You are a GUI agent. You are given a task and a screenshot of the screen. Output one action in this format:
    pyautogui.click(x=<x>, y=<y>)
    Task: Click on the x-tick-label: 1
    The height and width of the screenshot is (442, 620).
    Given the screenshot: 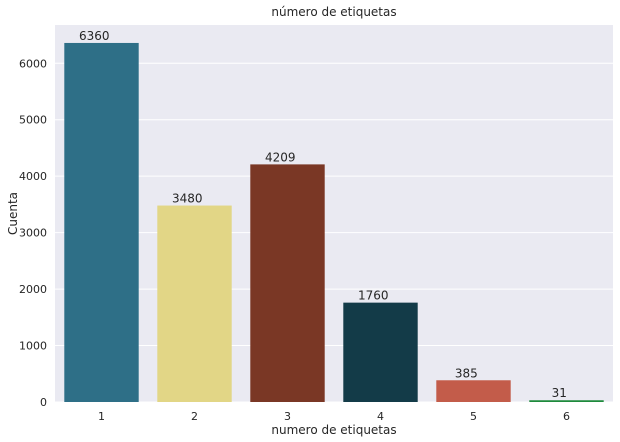 What is the action you would take?
    pyautogui.click(x=101, y=416)
    